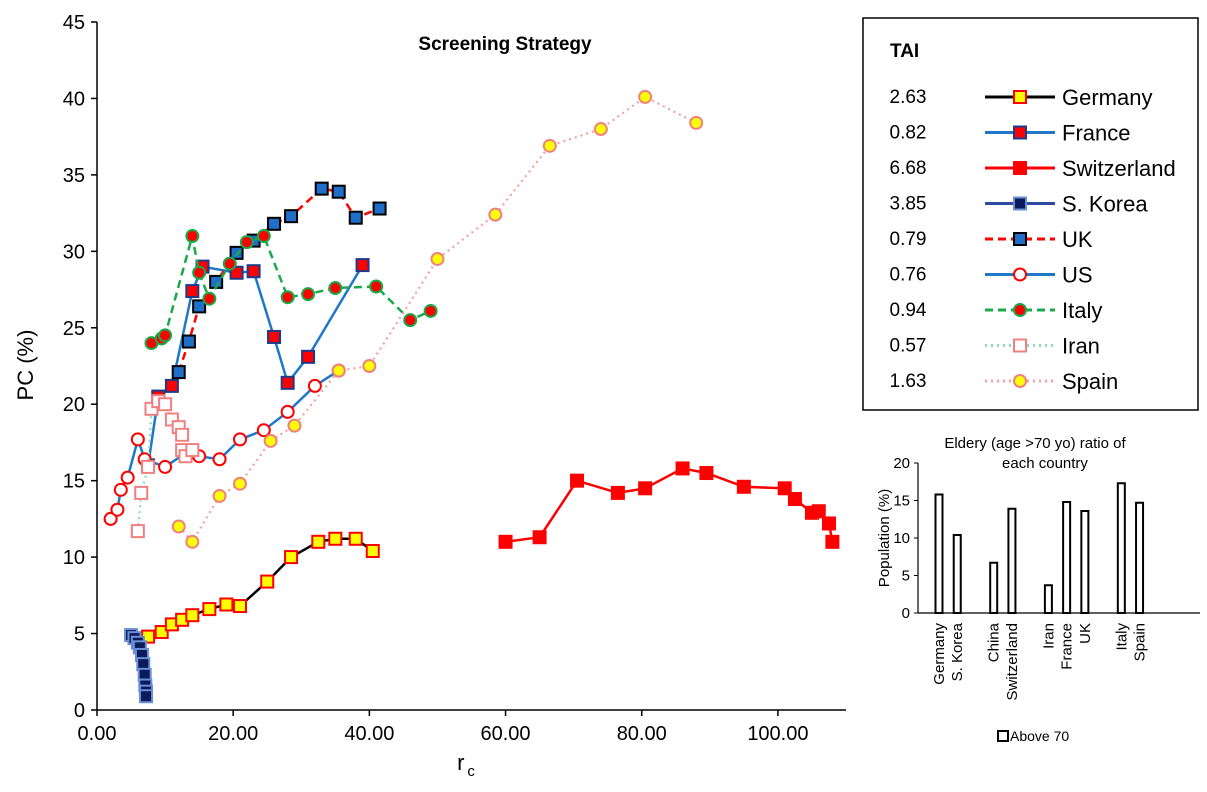 This screenshot has height=792, width=1207. Describe the element at coordinates (74, 23) in the screenshot. I see `y-tick-label: 45` at that location.